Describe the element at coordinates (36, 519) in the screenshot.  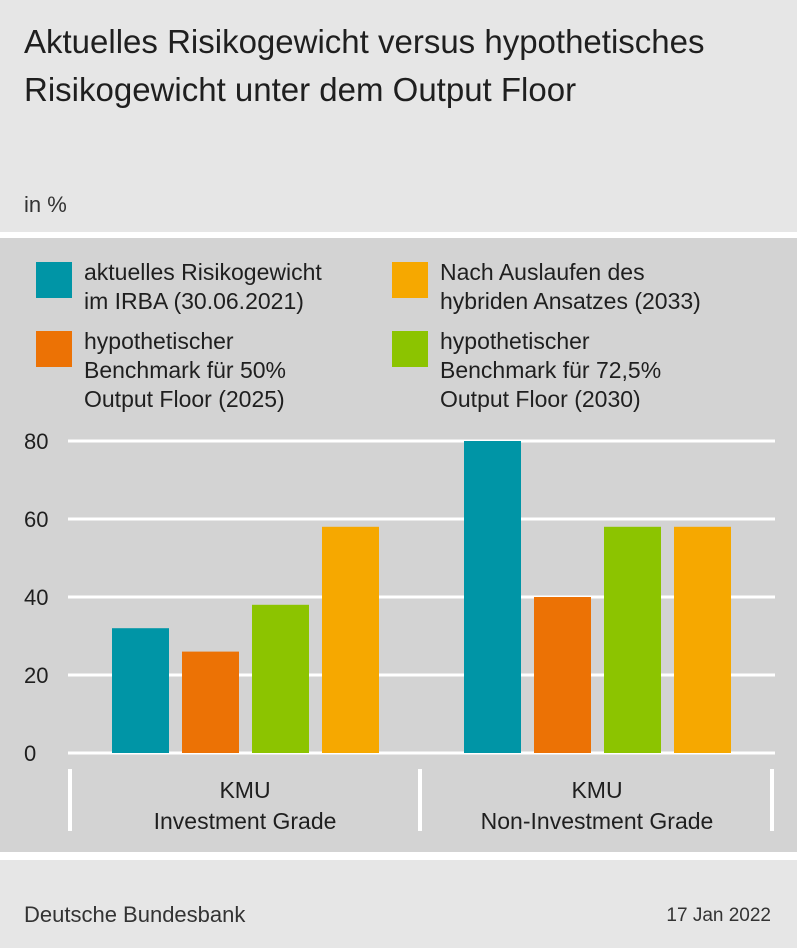
I see `y-tick-label: 60` at that location.